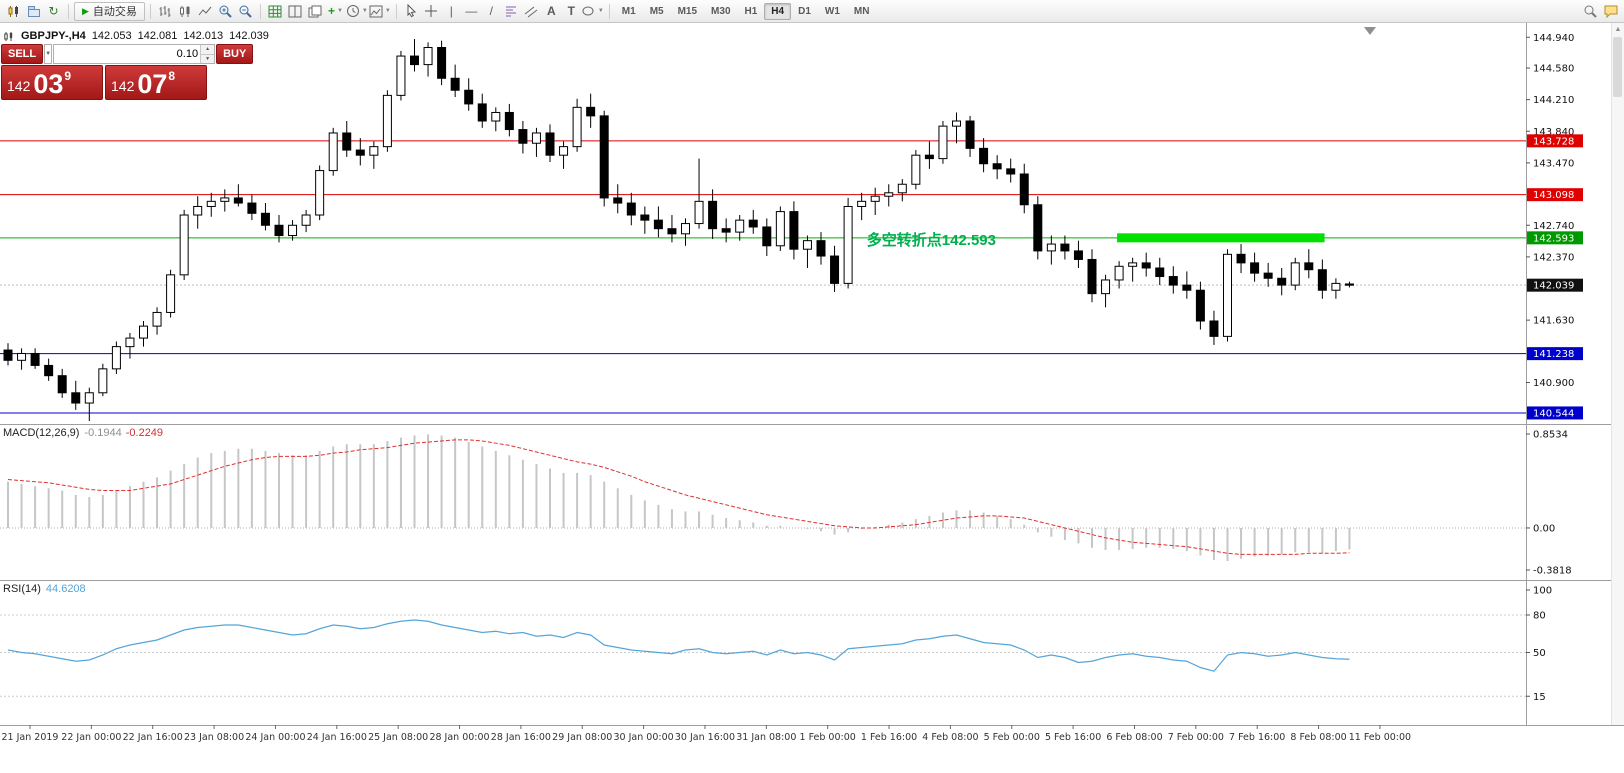 The image size is (1624, 773). What do you see at coordinates (165, 11) in the screenshot?
I see `bar-chart-style-button` at bounding box center [165, 11].